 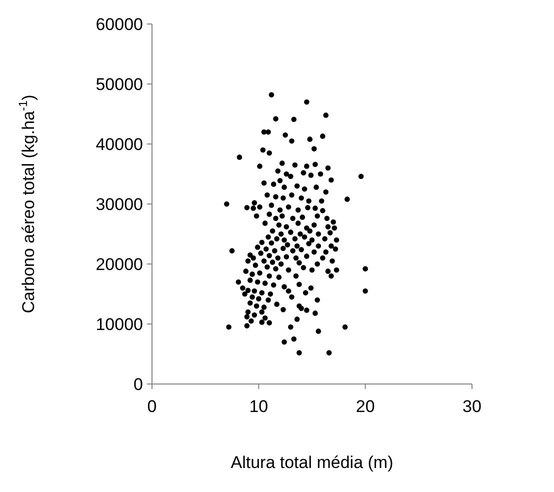 What do you see at coordinates (365, 406) in the screenshot?
I see `x-tick-label: 20` at bounding box center [365, 406].